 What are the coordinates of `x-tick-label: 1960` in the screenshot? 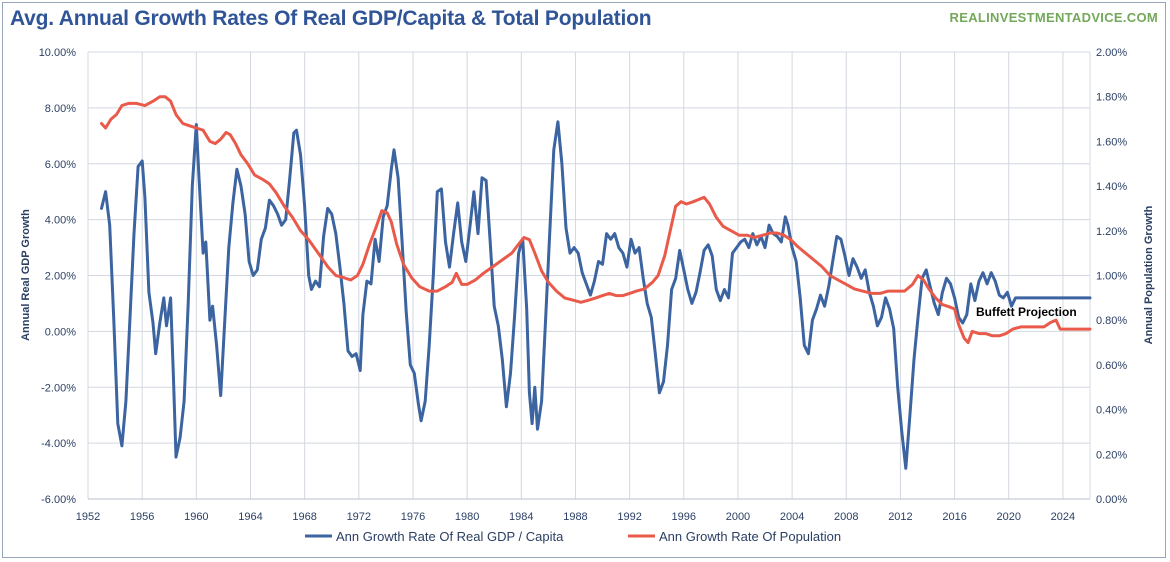 It's located at (196, 517).